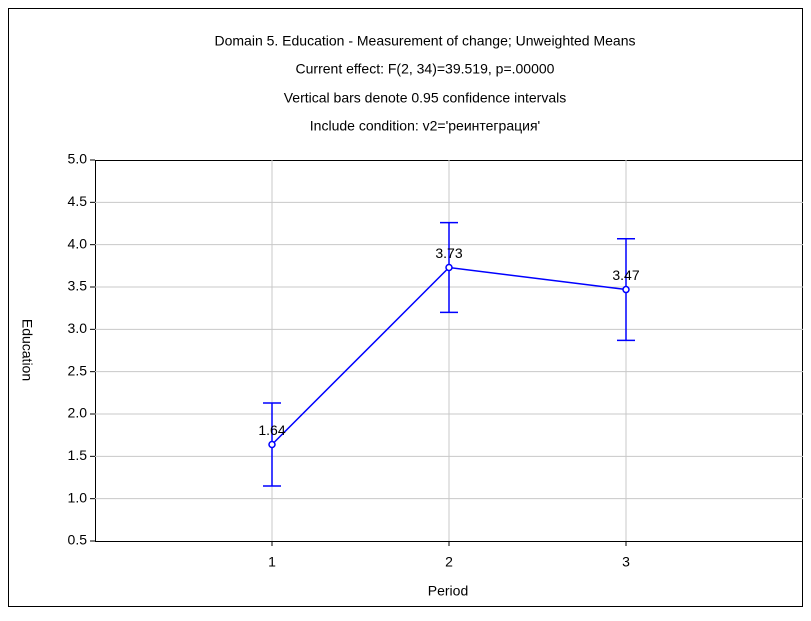 This screenshot has height=621, width=811. What do you see at coordinates (78, 328) in the screenshot?
I see `y-tick-label: 3.0` at bounding box center [78, 328].